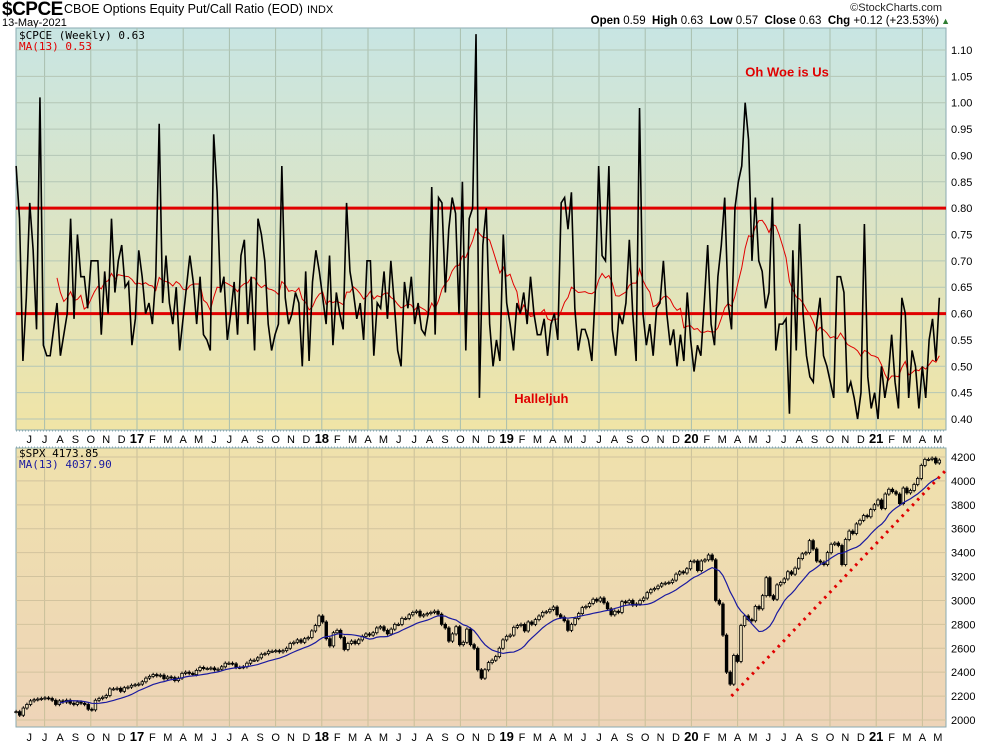  What do you see at coordinates (634, 21) in the screenshot?
I see `open-value: 0.59` at bounding box center [634, 21].